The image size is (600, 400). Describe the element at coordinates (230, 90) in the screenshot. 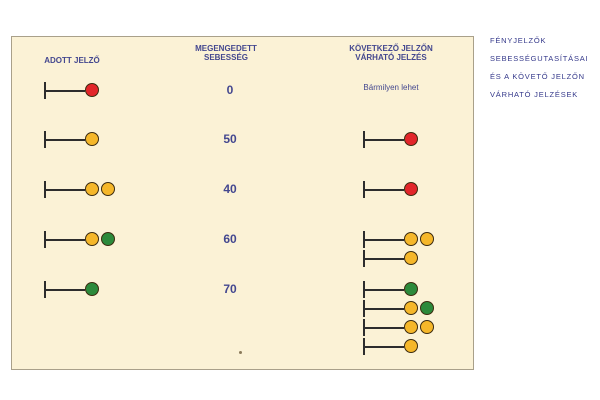

I see `speed-value-0: 0` at that location.